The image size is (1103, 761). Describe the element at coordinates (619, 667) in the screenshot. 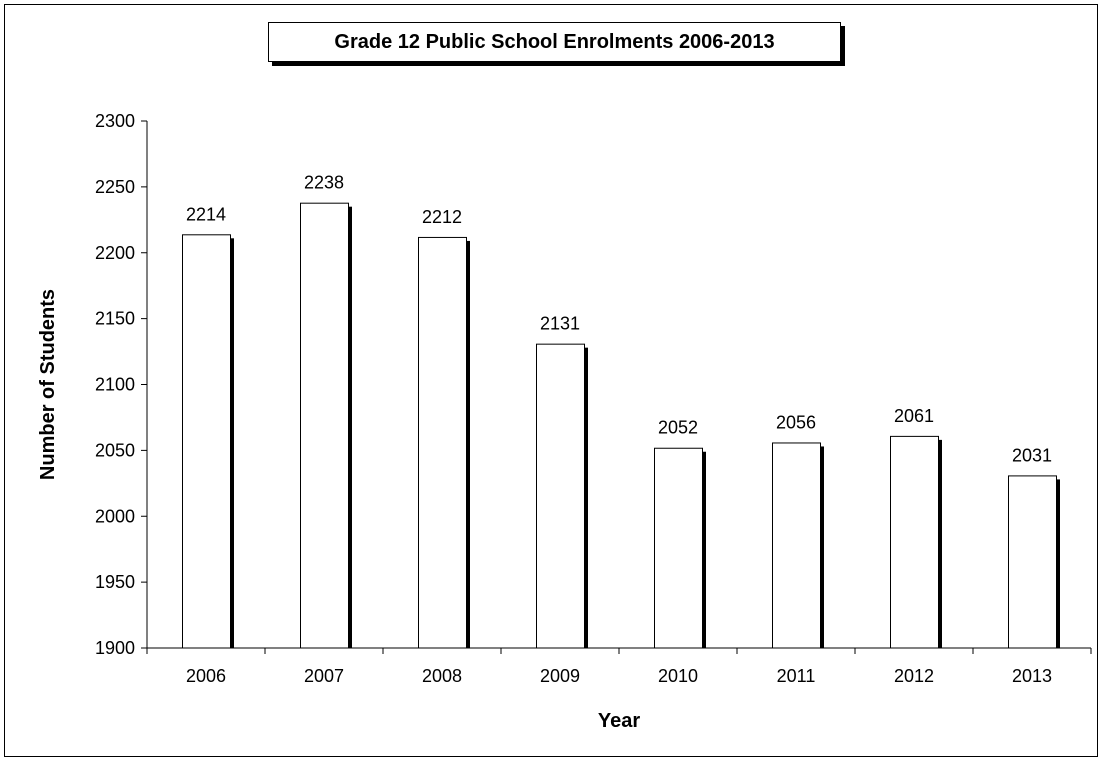

I see `x-axis-ticks: 2006 2007 2008 2009 2010 2011 2012 2013` at that location.